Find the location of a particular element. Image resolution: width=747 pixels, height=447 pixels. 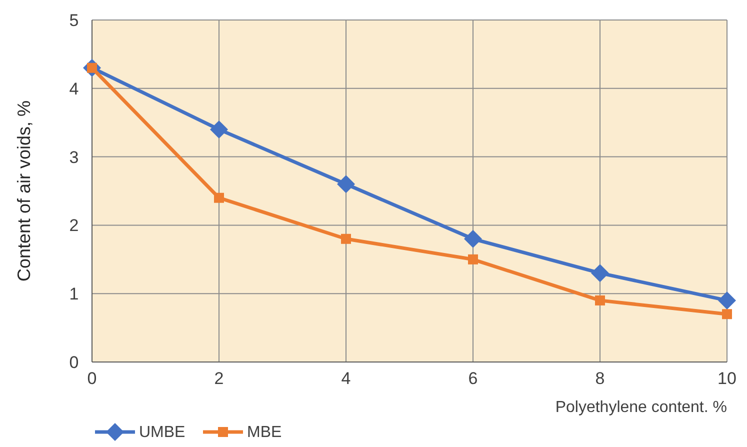

y-tick-label: 4 is located at coordinates (74, 88).